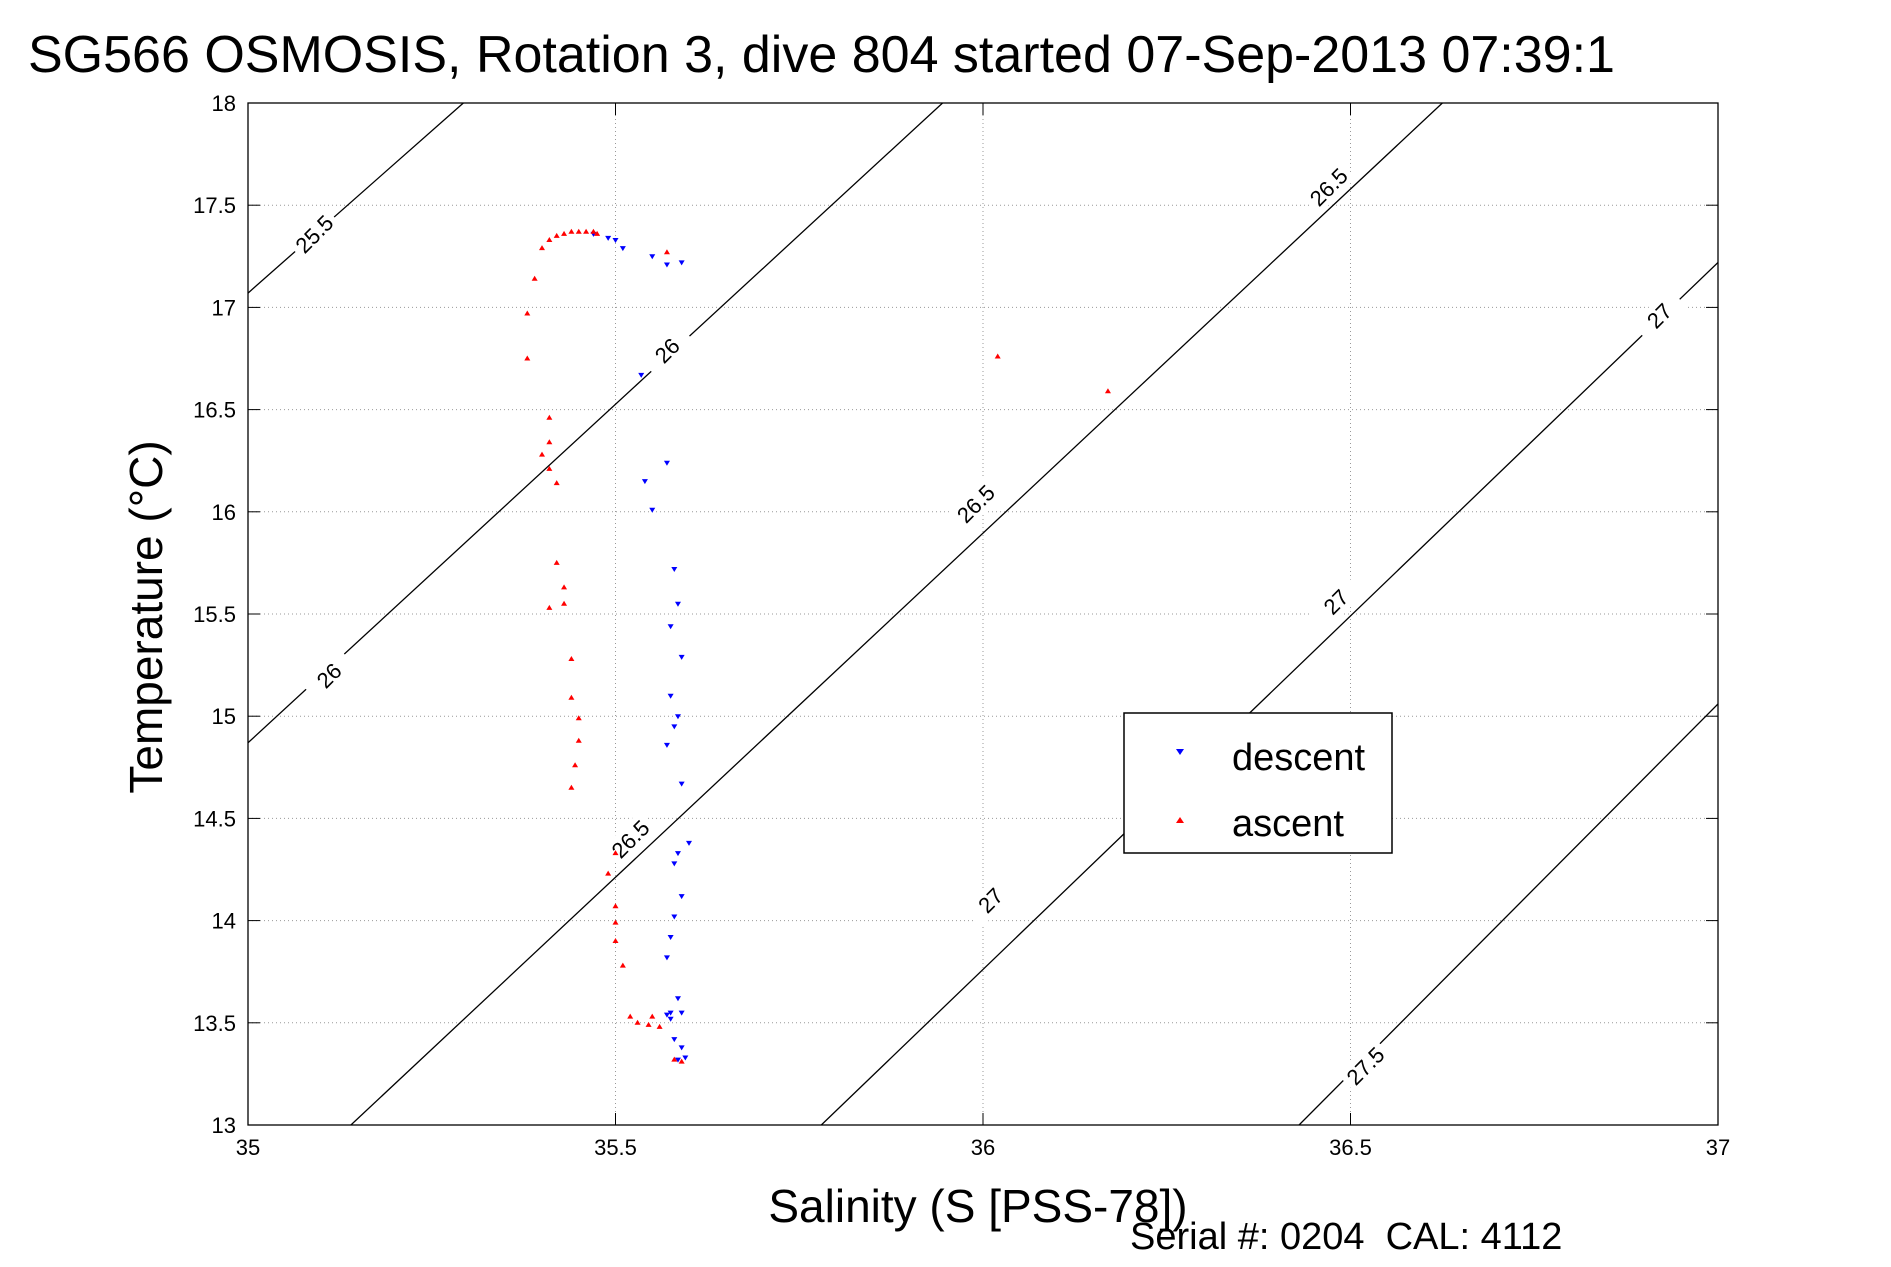  Describe the element at coordinates (224, 307) in the screenshot. I see `y-tick-label: 17` at that location.